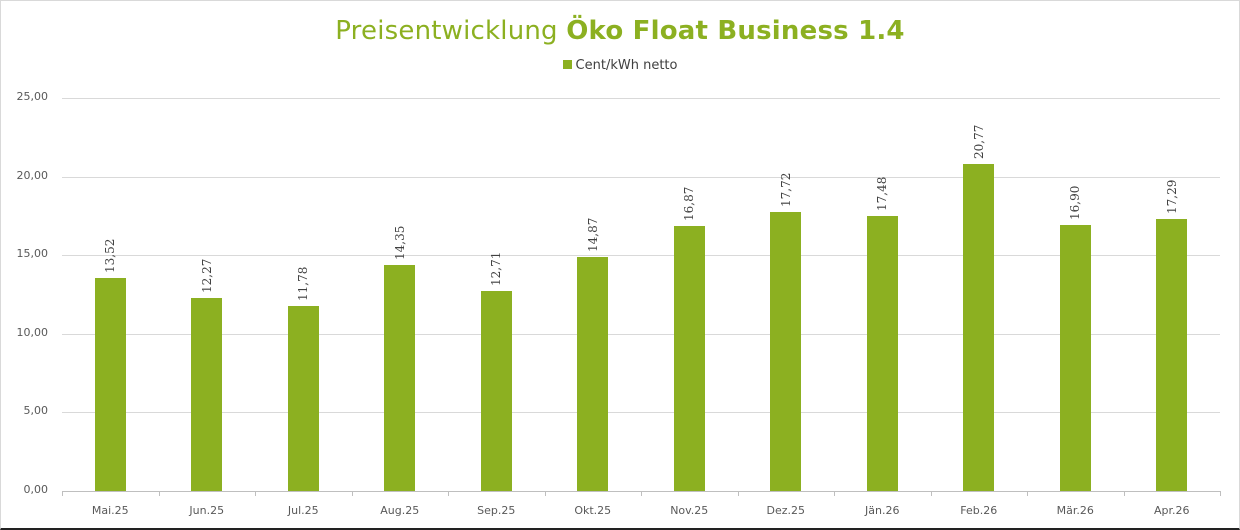 The image size is (1240, 530). Describe the element at coordinates (882, 510) in the screenshot. I see `x-tick-label: Jän.26` at that location.